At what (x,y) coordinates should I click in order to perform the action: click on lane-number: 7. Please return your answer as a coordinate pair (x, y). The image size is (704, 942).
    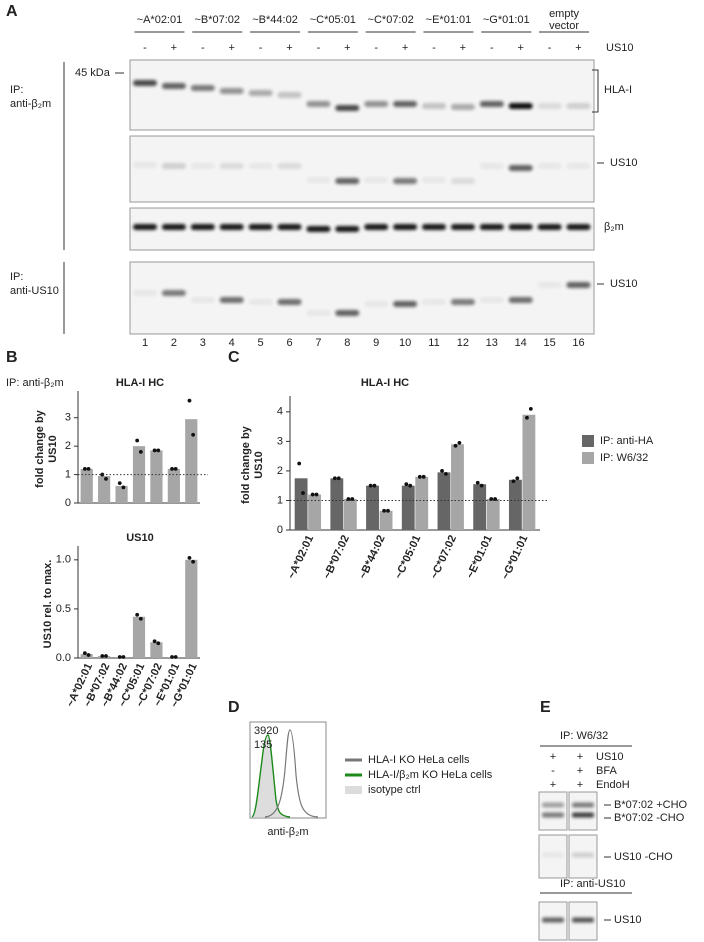
    Looking at the image, I should click on (318, 343).